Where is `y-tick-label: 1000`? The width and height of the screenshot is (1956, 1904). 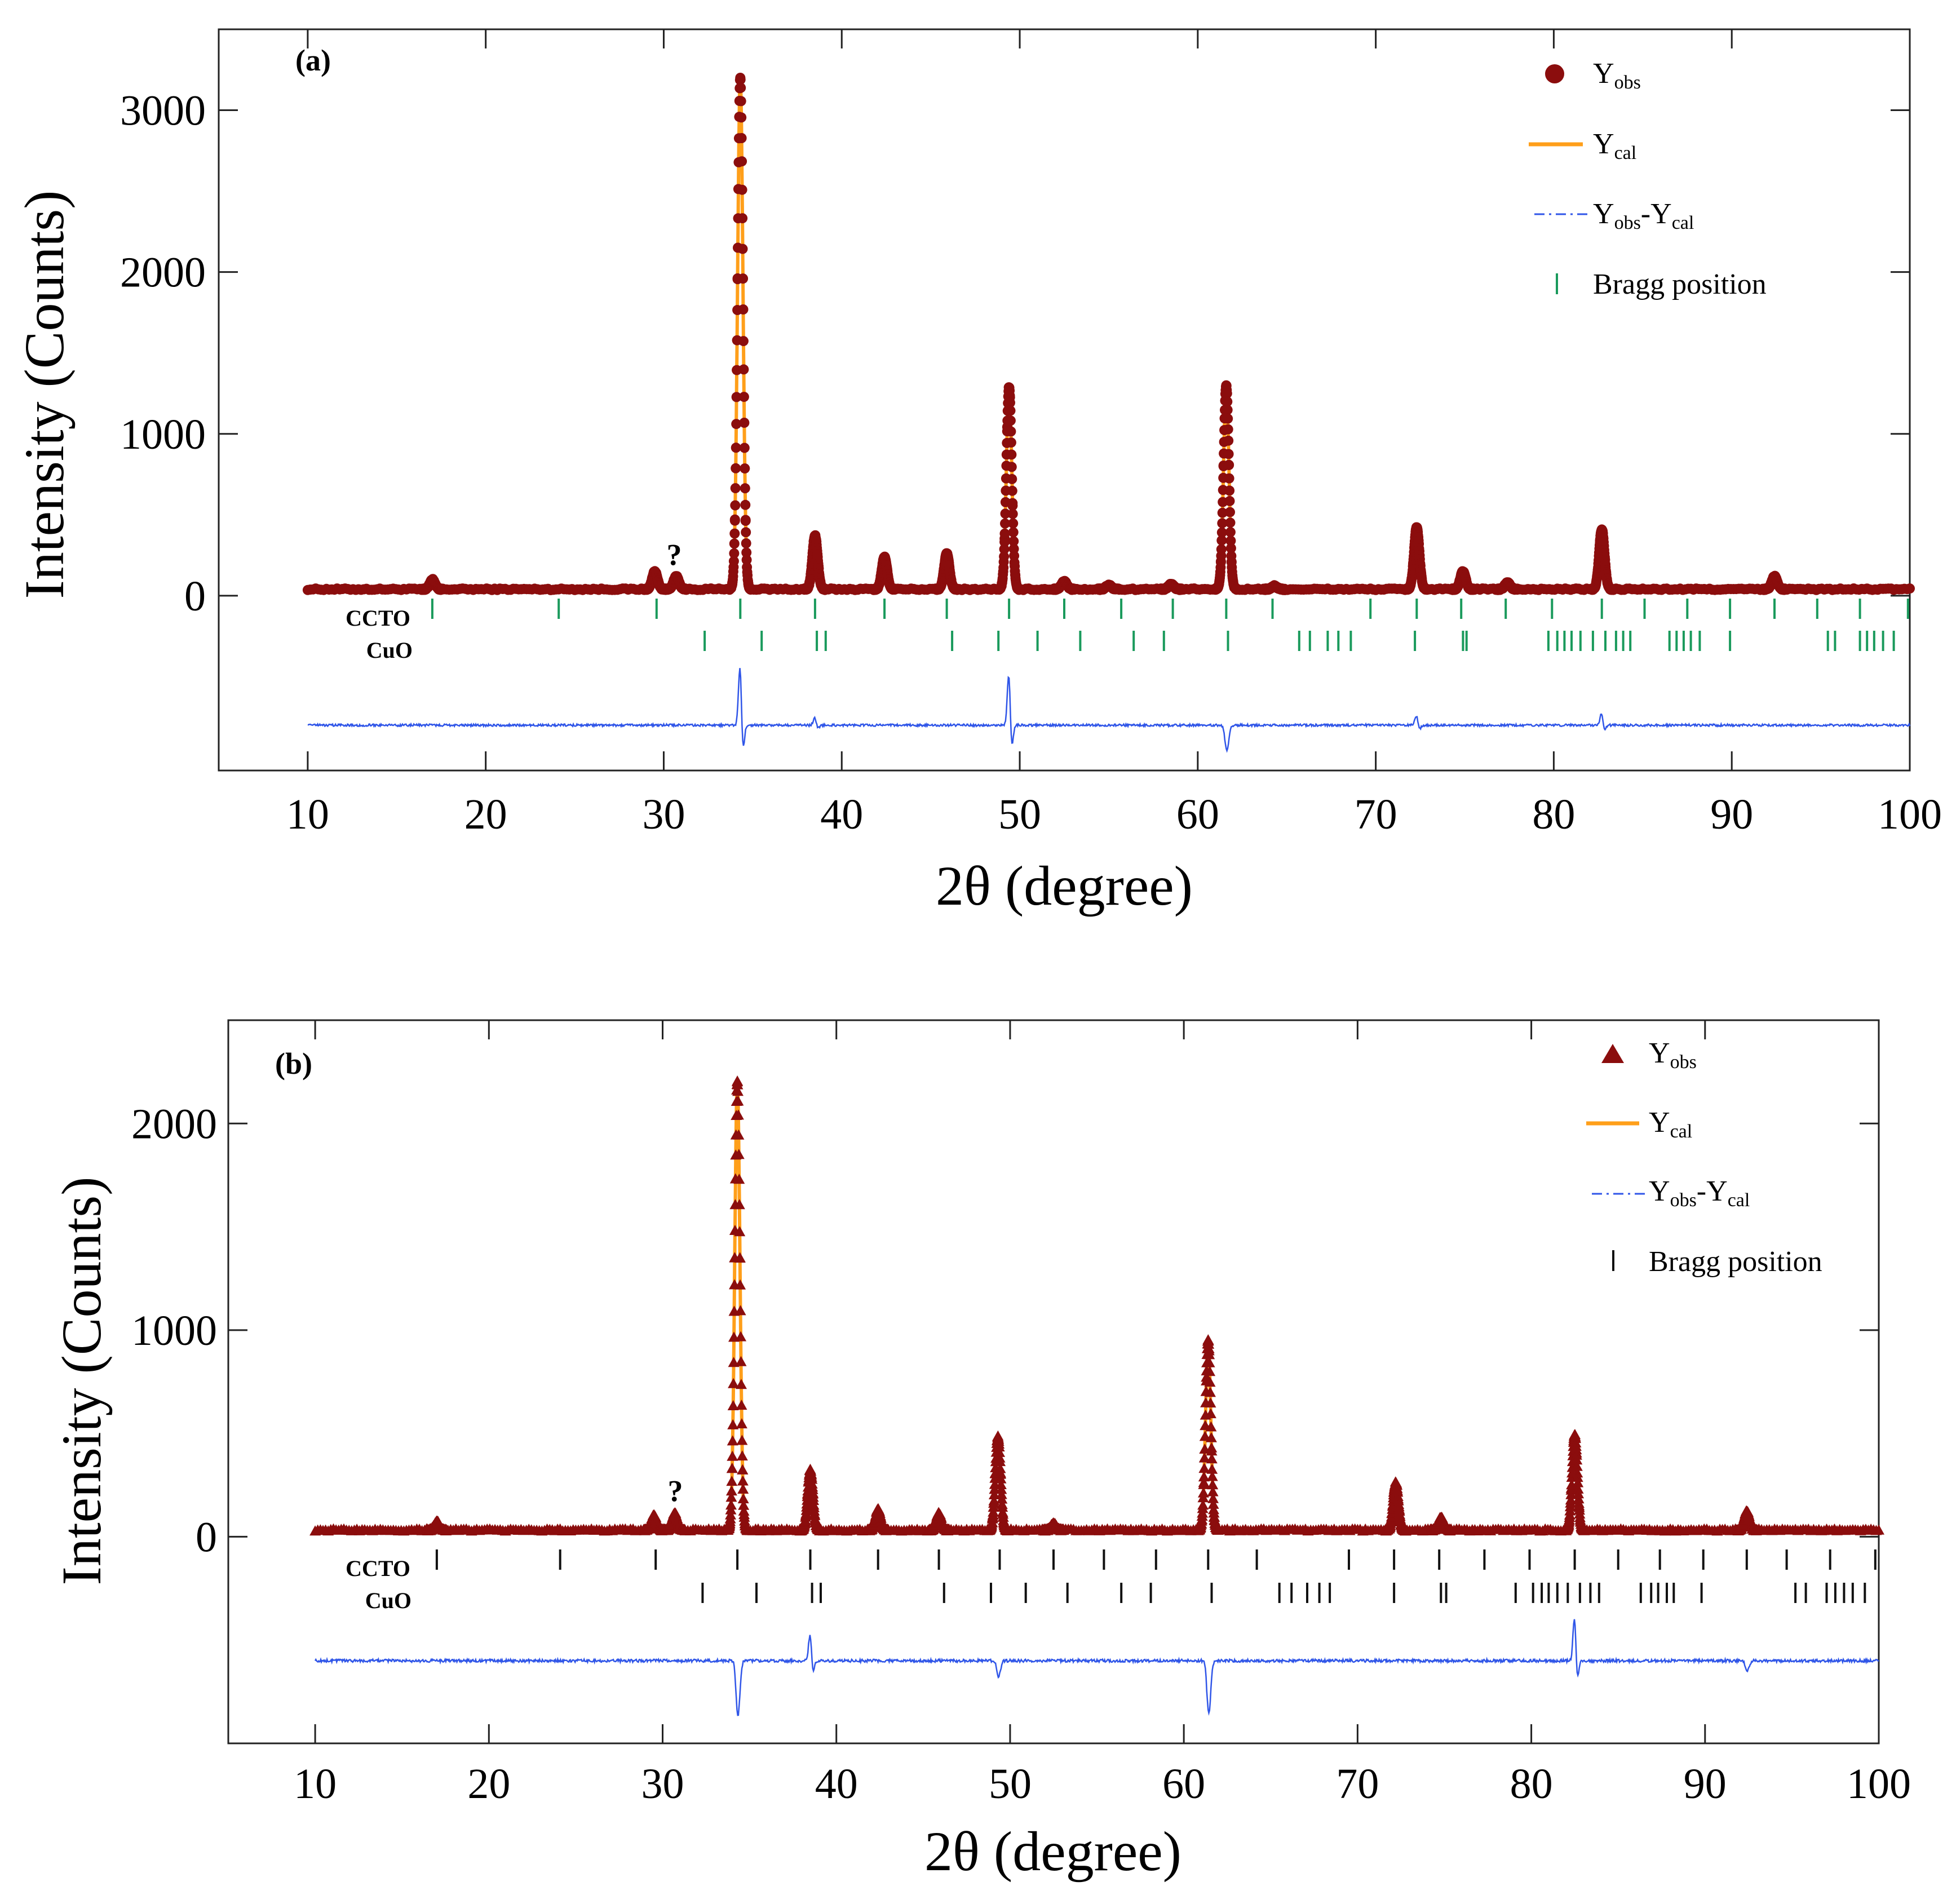 y-tick-label: 1000 is located at coordinates (163, 434).